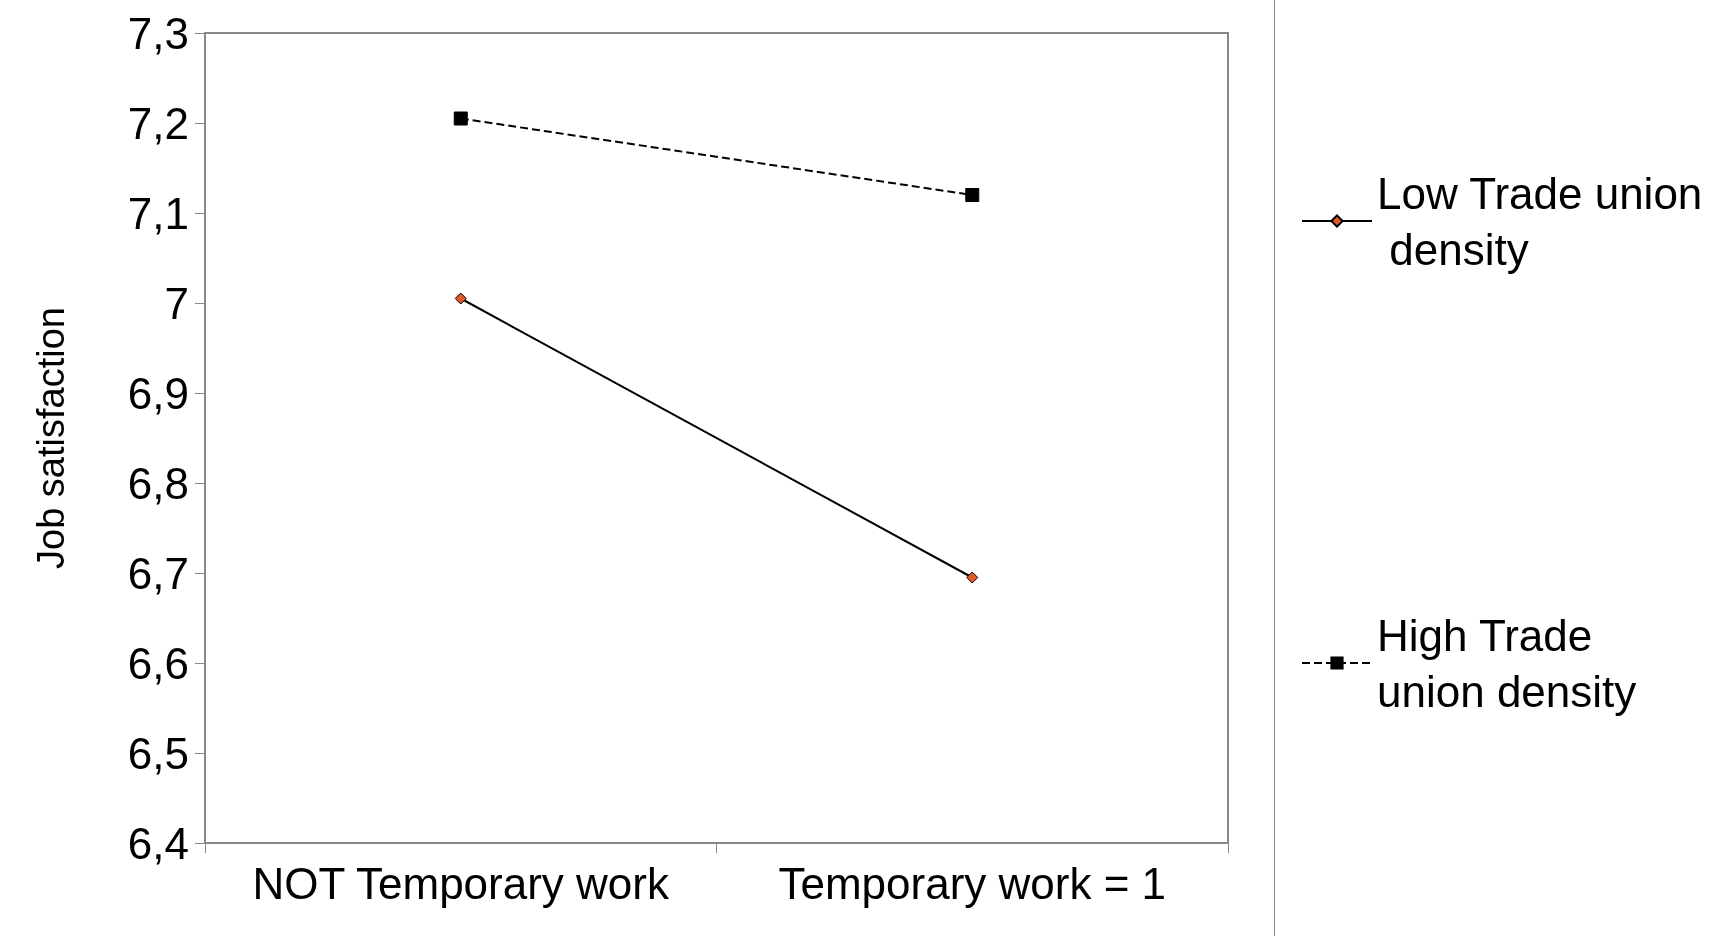  Describe the element at coordinates (158, 33) in the screenshot. I see `y-tick-label: 7,3` at that location.